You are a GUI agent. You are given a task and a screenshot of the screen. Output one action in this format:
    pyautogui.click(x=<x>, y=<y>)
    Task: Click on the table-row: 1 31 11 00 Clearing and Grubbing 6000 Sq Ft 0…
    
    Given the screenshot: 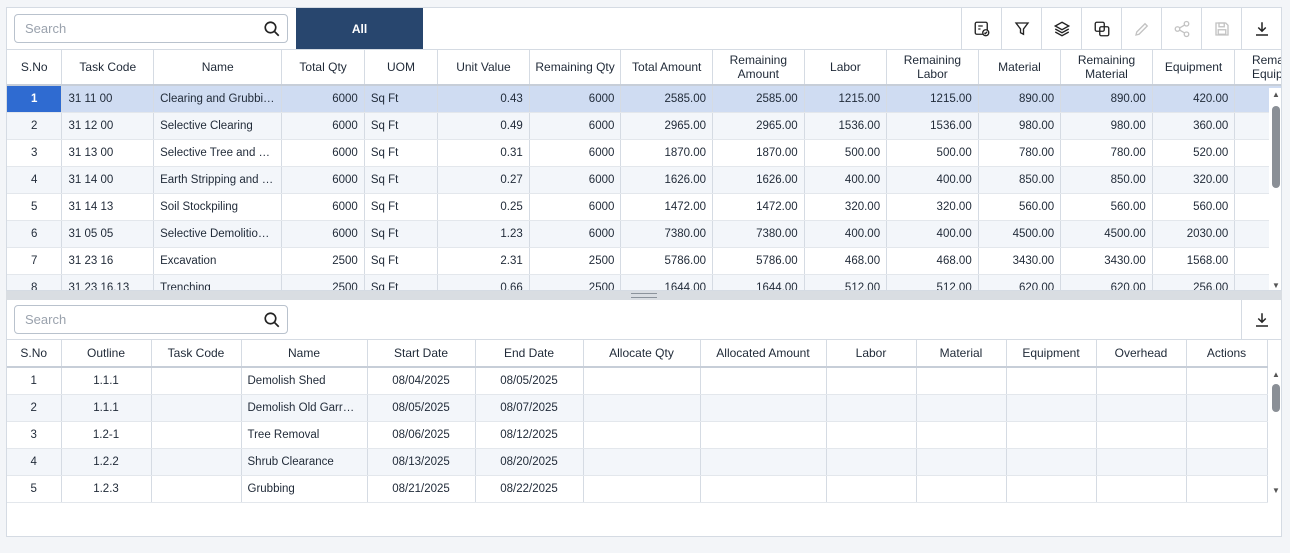 What is the action you would take?
    pyautogui.click(x=644, y=99)
    